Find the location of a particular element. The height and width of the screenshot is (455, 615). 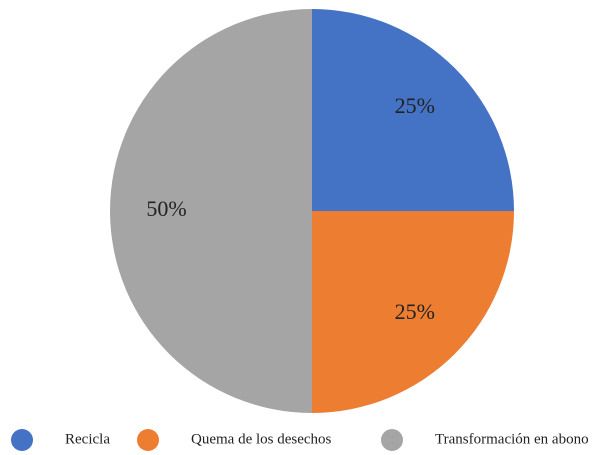

data-label: 50% is located at coordinates (166, 208).